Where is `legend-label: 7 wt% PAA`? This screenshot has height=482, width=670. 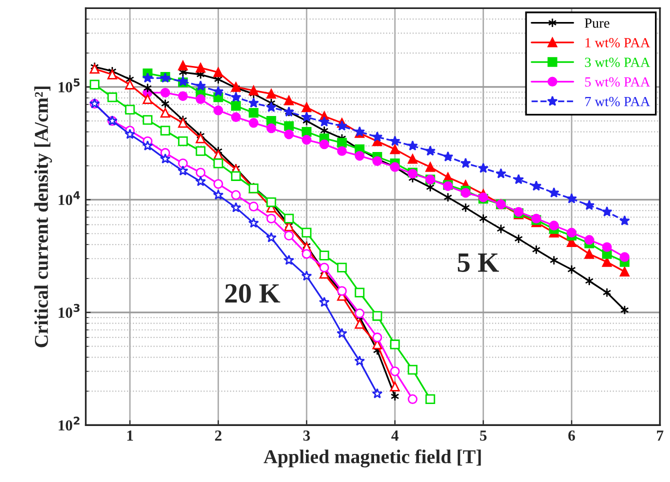 legend-label: 7 wt% PAA is located at coordinates (617, 101).